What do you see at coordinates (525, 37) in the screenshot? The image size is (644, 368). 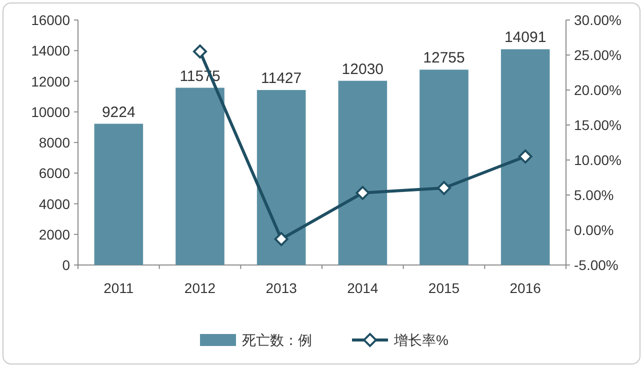 I see `data-label: 14091` at bounding box center [525, 37].